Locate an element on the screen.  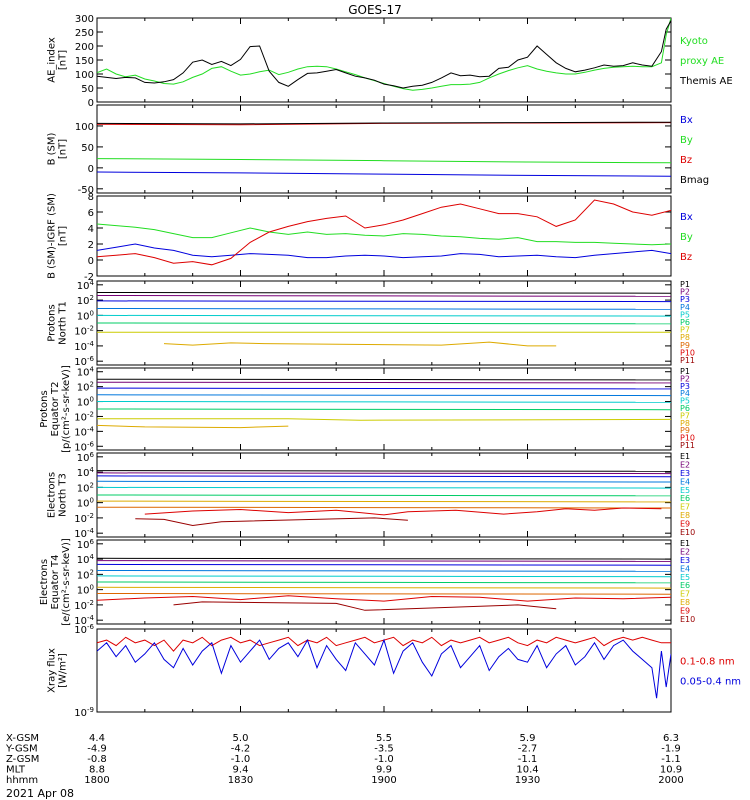
legend-entry: E1 is located at coordinates (685, 543).